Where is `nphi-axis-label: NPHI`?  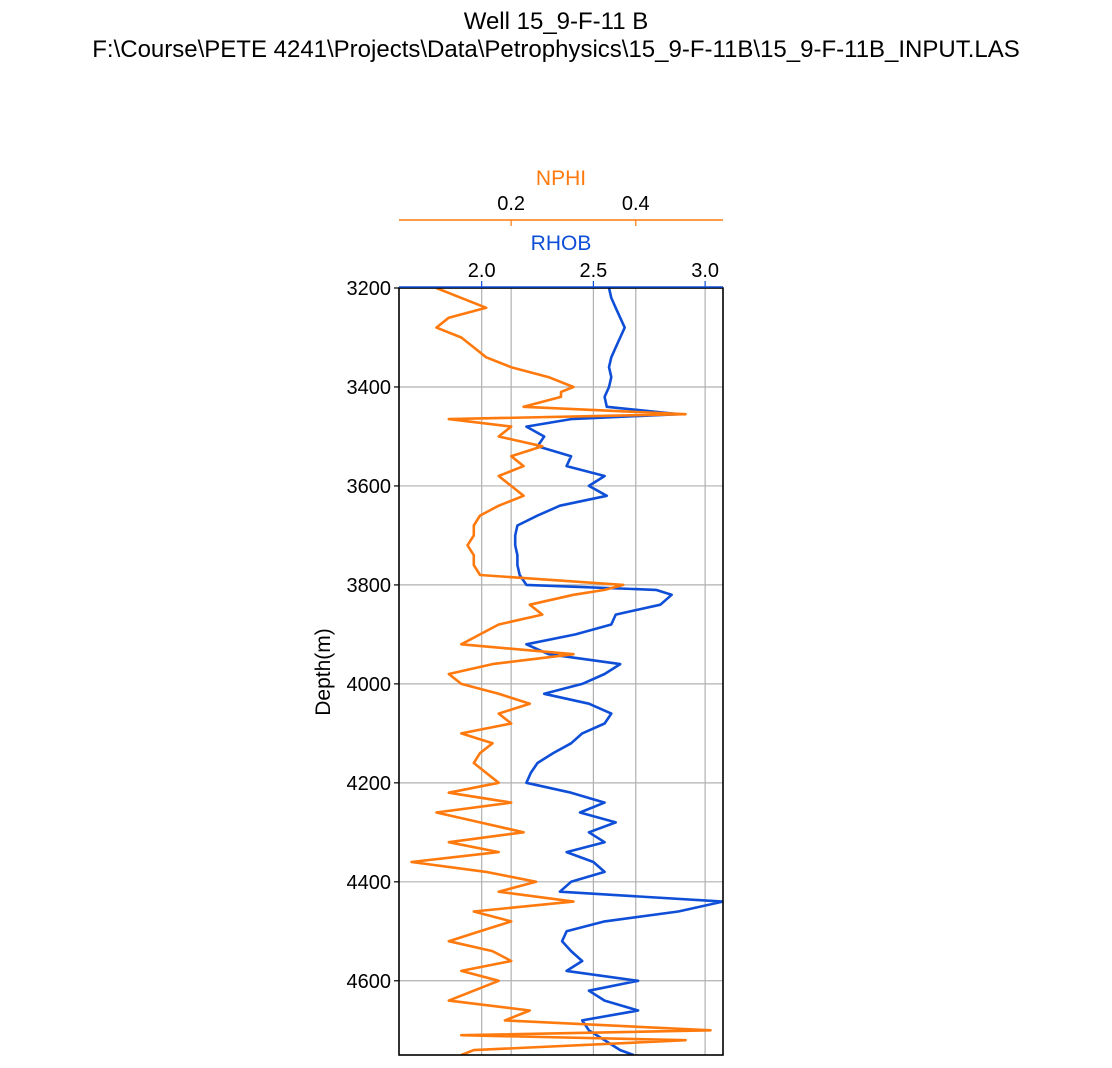 nphi-axis-label: NPHI is located at coordinates (561, 178).